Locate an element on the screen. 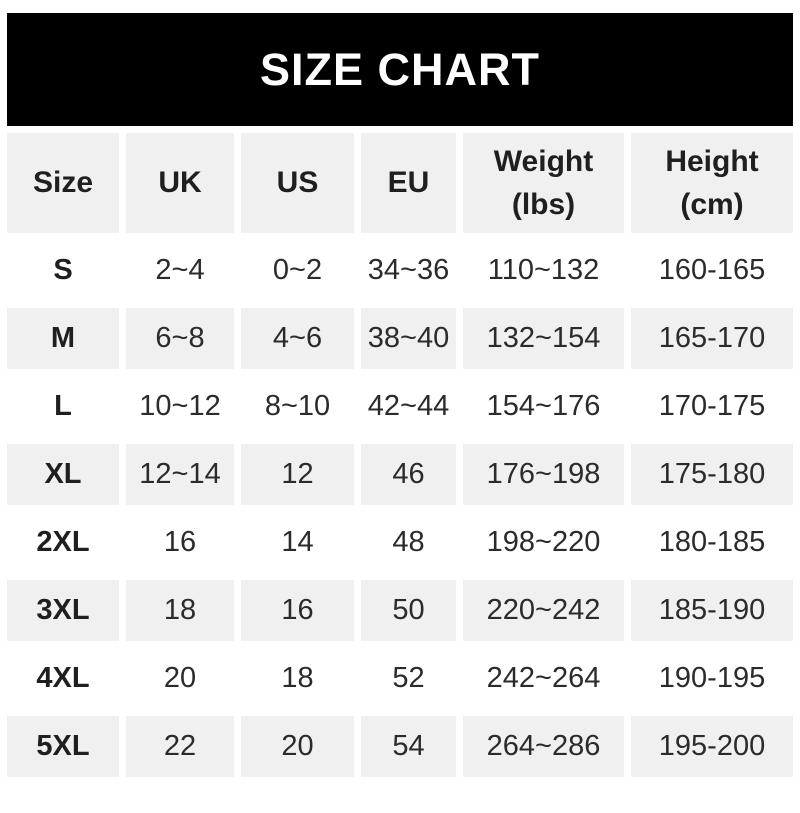 This screenshot has width=800, height=813. size-chart-banner: SIZE CHART is located at coordinates (400, 69).